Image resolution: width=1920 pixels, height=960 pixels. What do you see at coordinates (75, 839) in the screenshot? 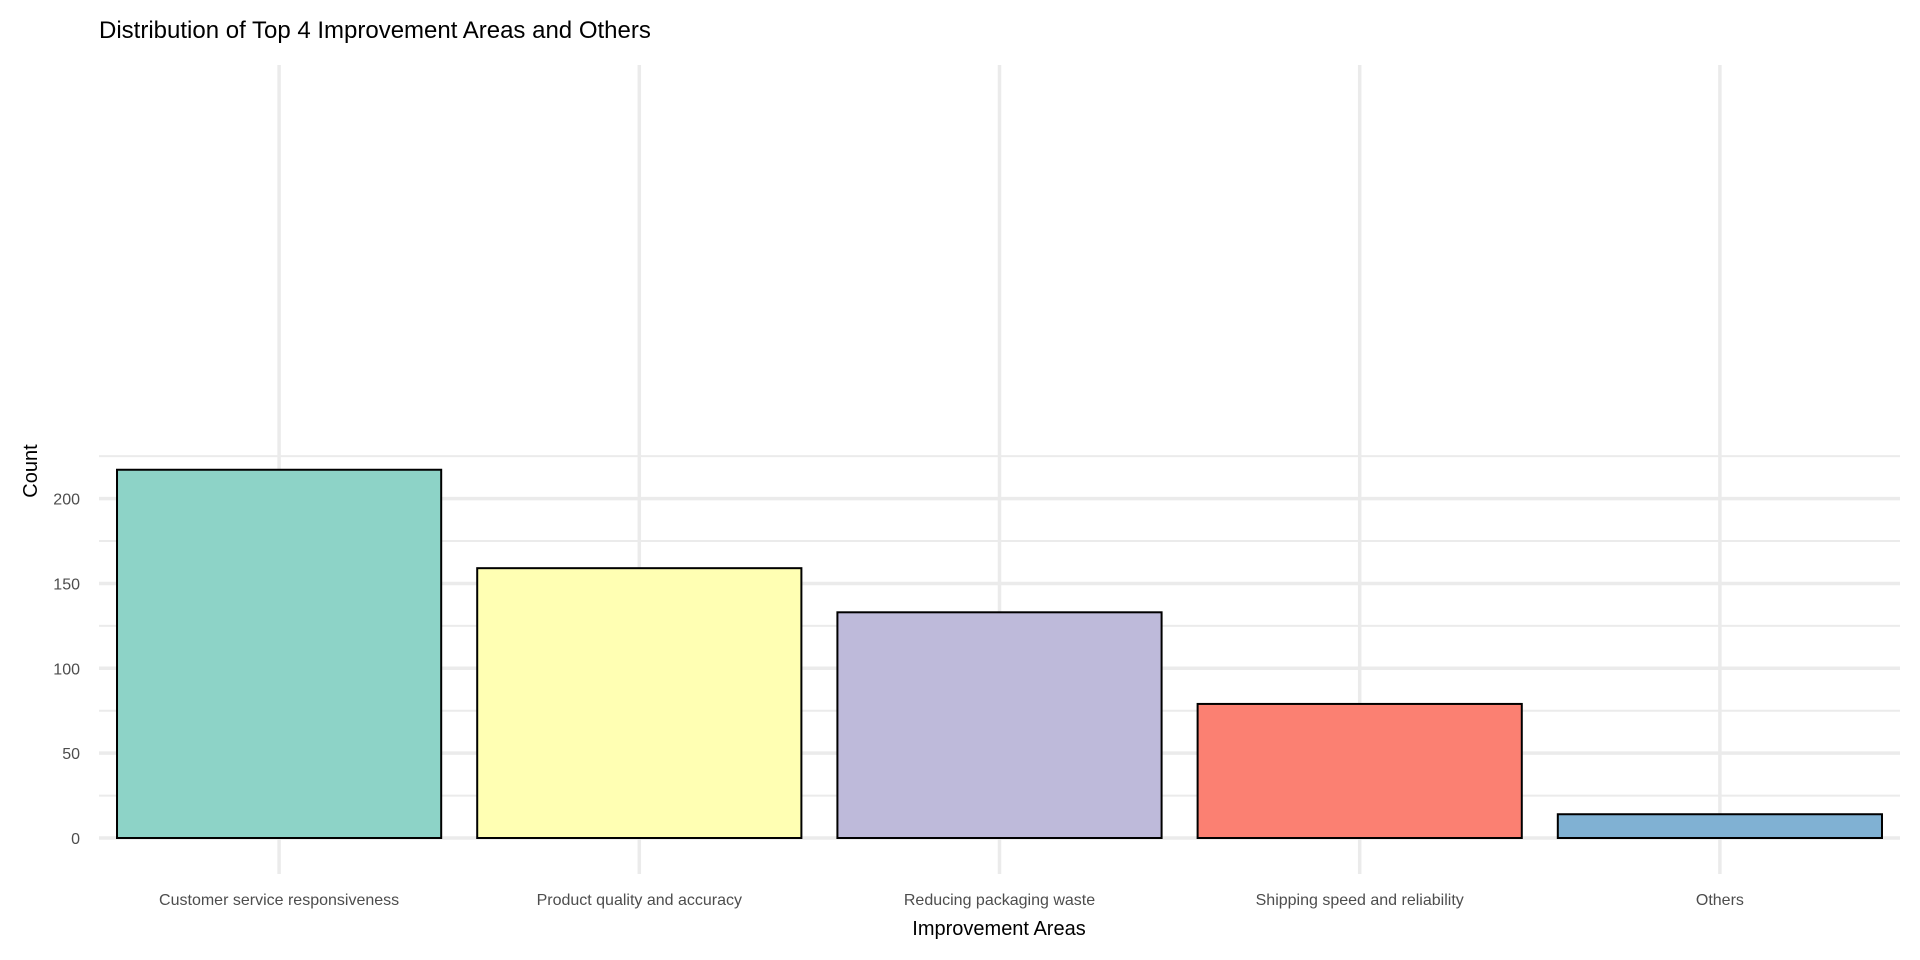
I see `y-tick-label: 0` at bounding box center [75, 839].